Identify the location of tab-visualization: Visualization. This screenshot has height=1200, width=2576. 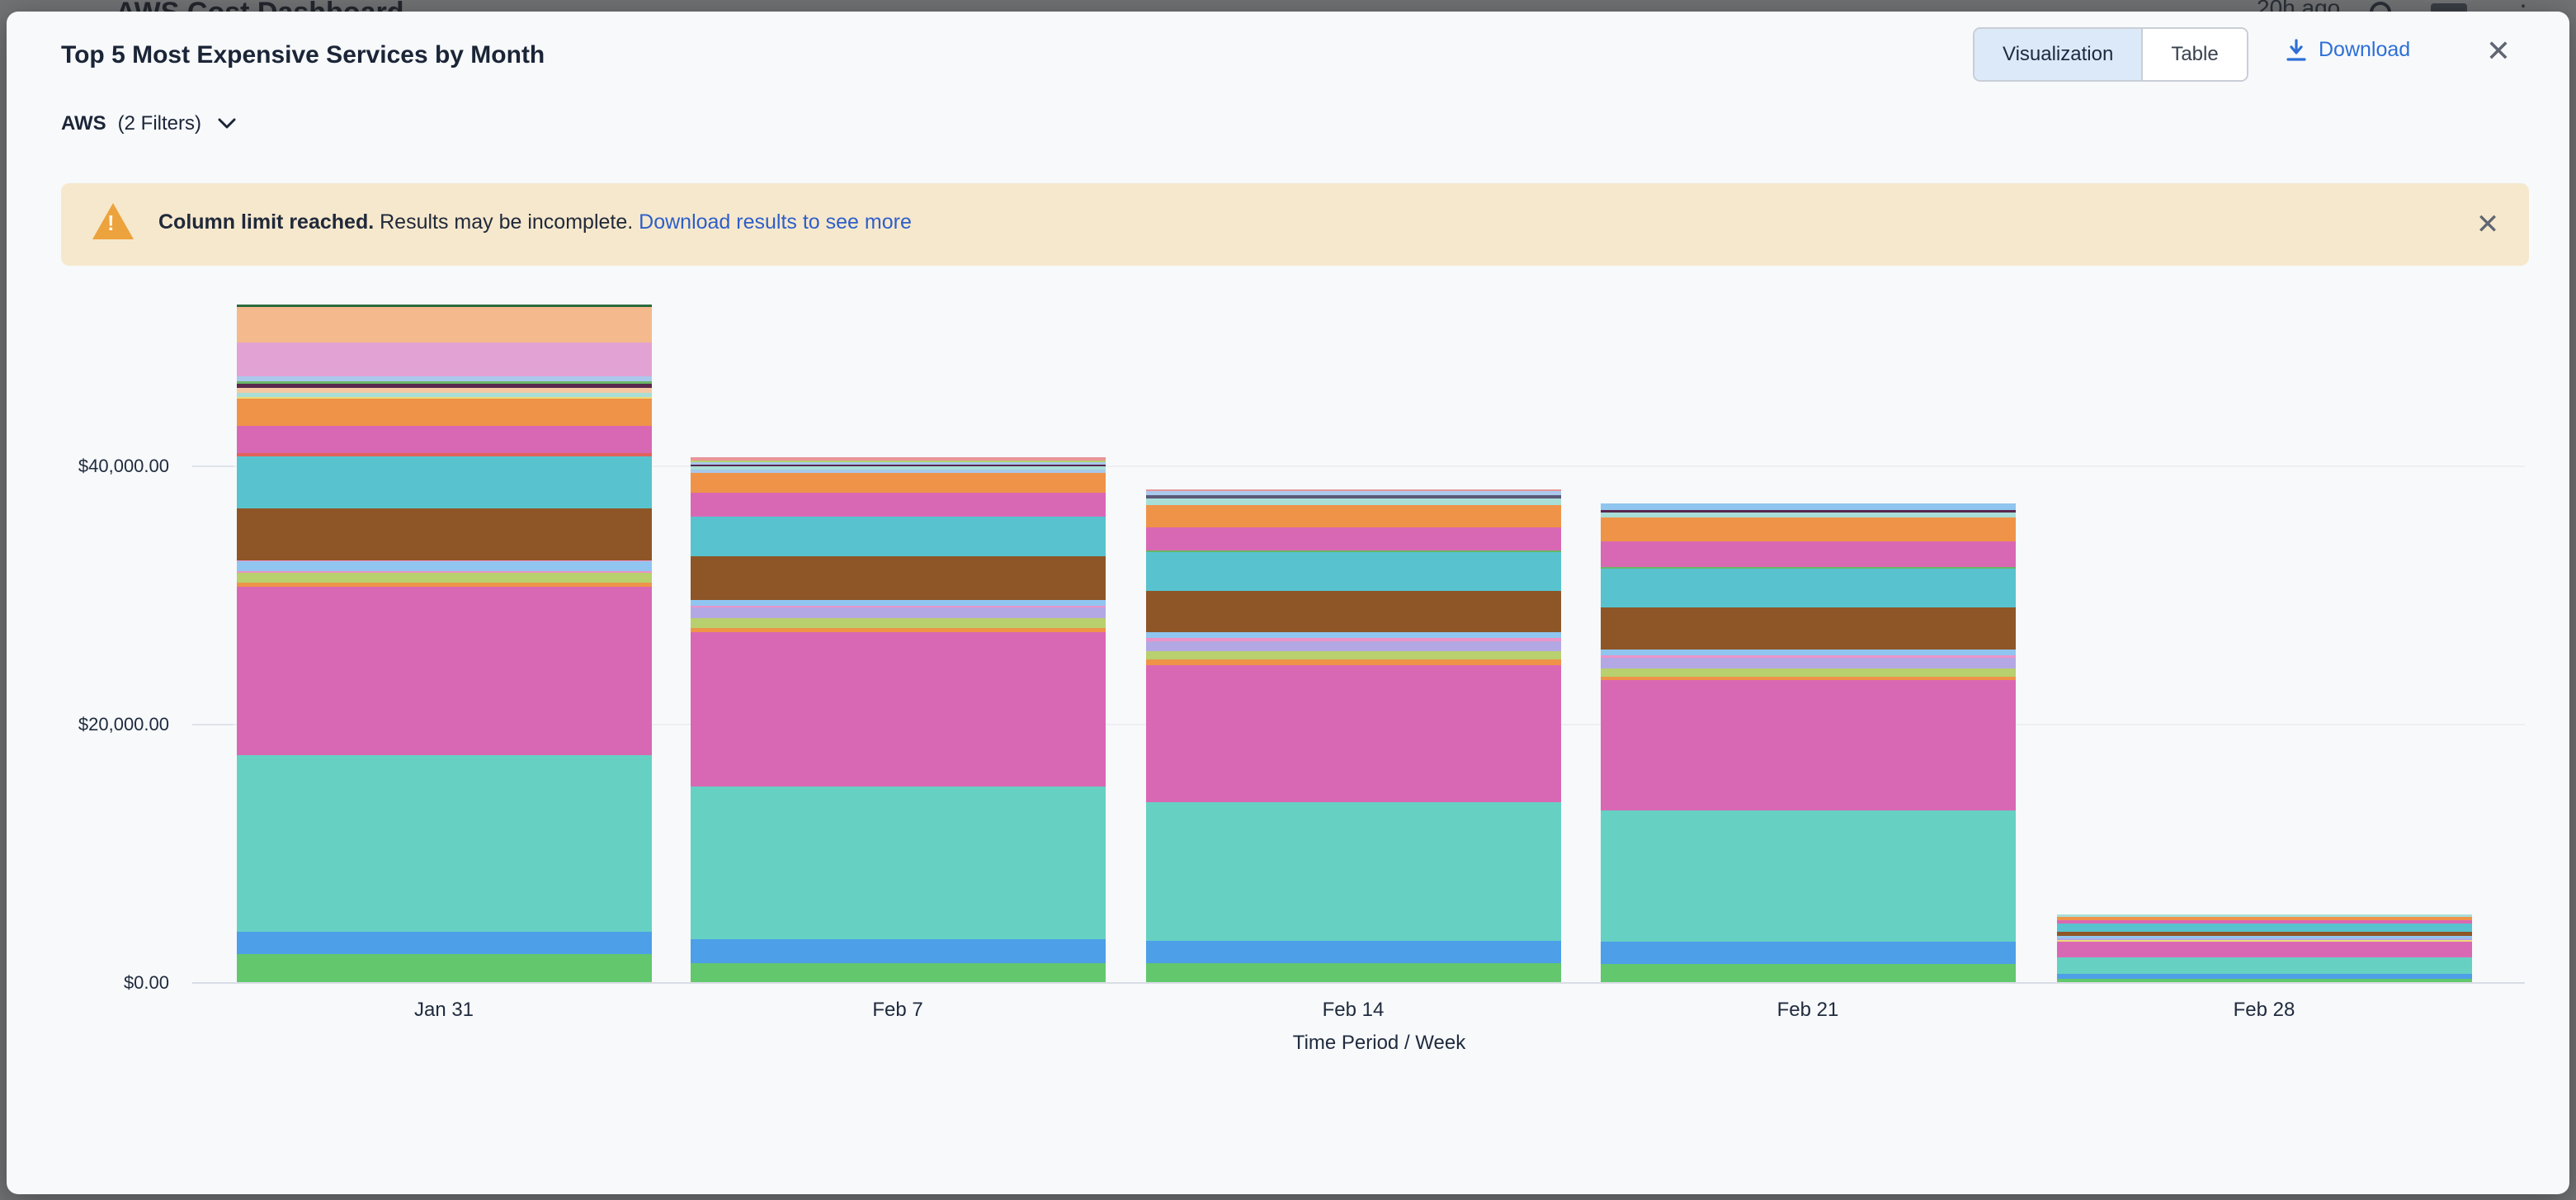
(2058, 54).